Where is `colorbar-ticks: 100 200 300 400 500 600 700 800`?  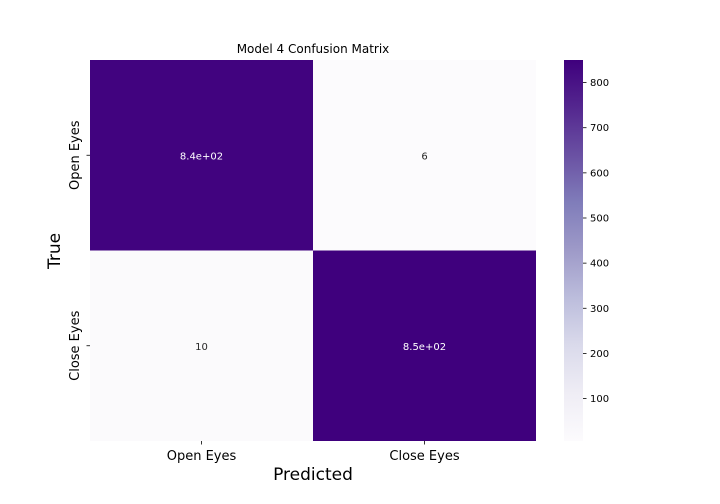
colorbar-ticks: 100 200 300 400 500 600 700 800 is located at coordinates (596, 241).